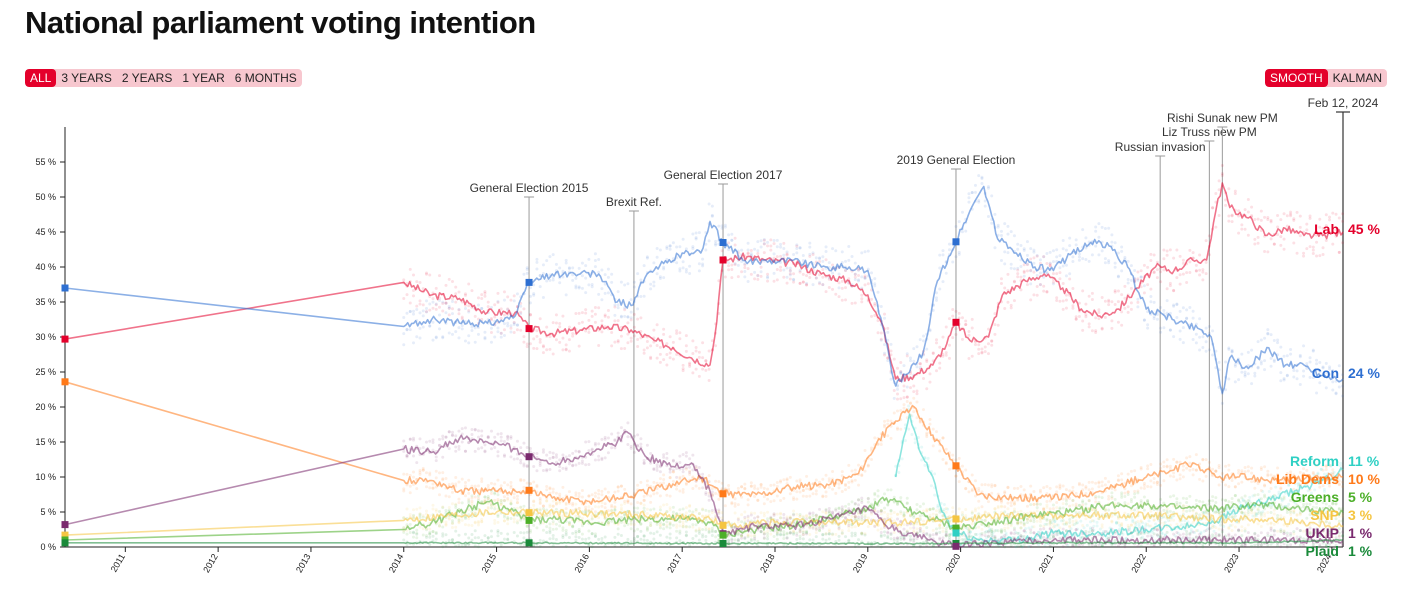 The width and height of the screenshot is (1425, 595). Describe the element at coordinates (210, 563) in the screenshot. I see `x-tick-label: 2012` at that location.